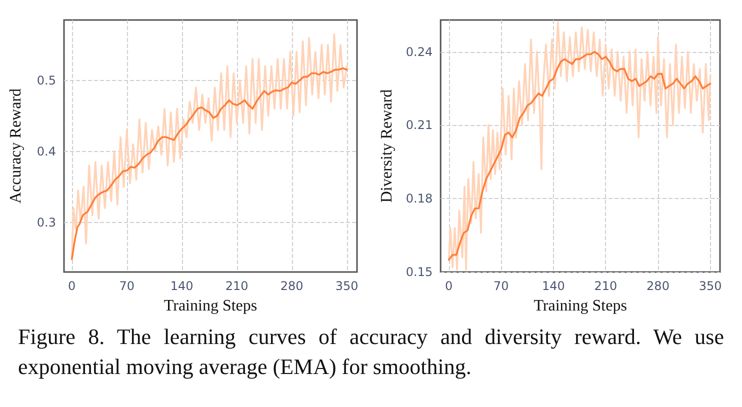  Describe the element at coordinates (46, 222) in the screenshot. I see `y-tick-label: 0.3` at that location.